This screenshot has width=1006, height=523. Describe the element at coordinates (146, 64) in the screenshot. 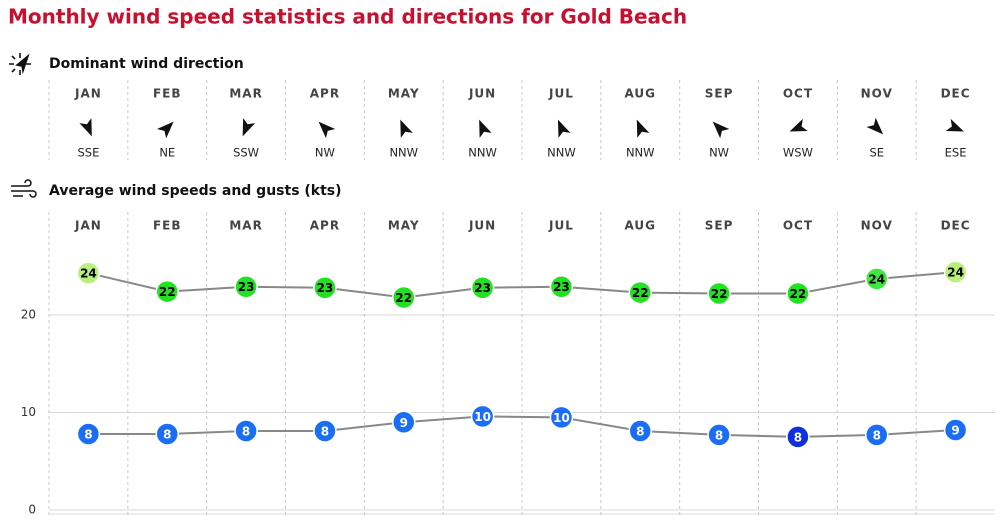

I see `section-title: Dominant wind direction` at that location.